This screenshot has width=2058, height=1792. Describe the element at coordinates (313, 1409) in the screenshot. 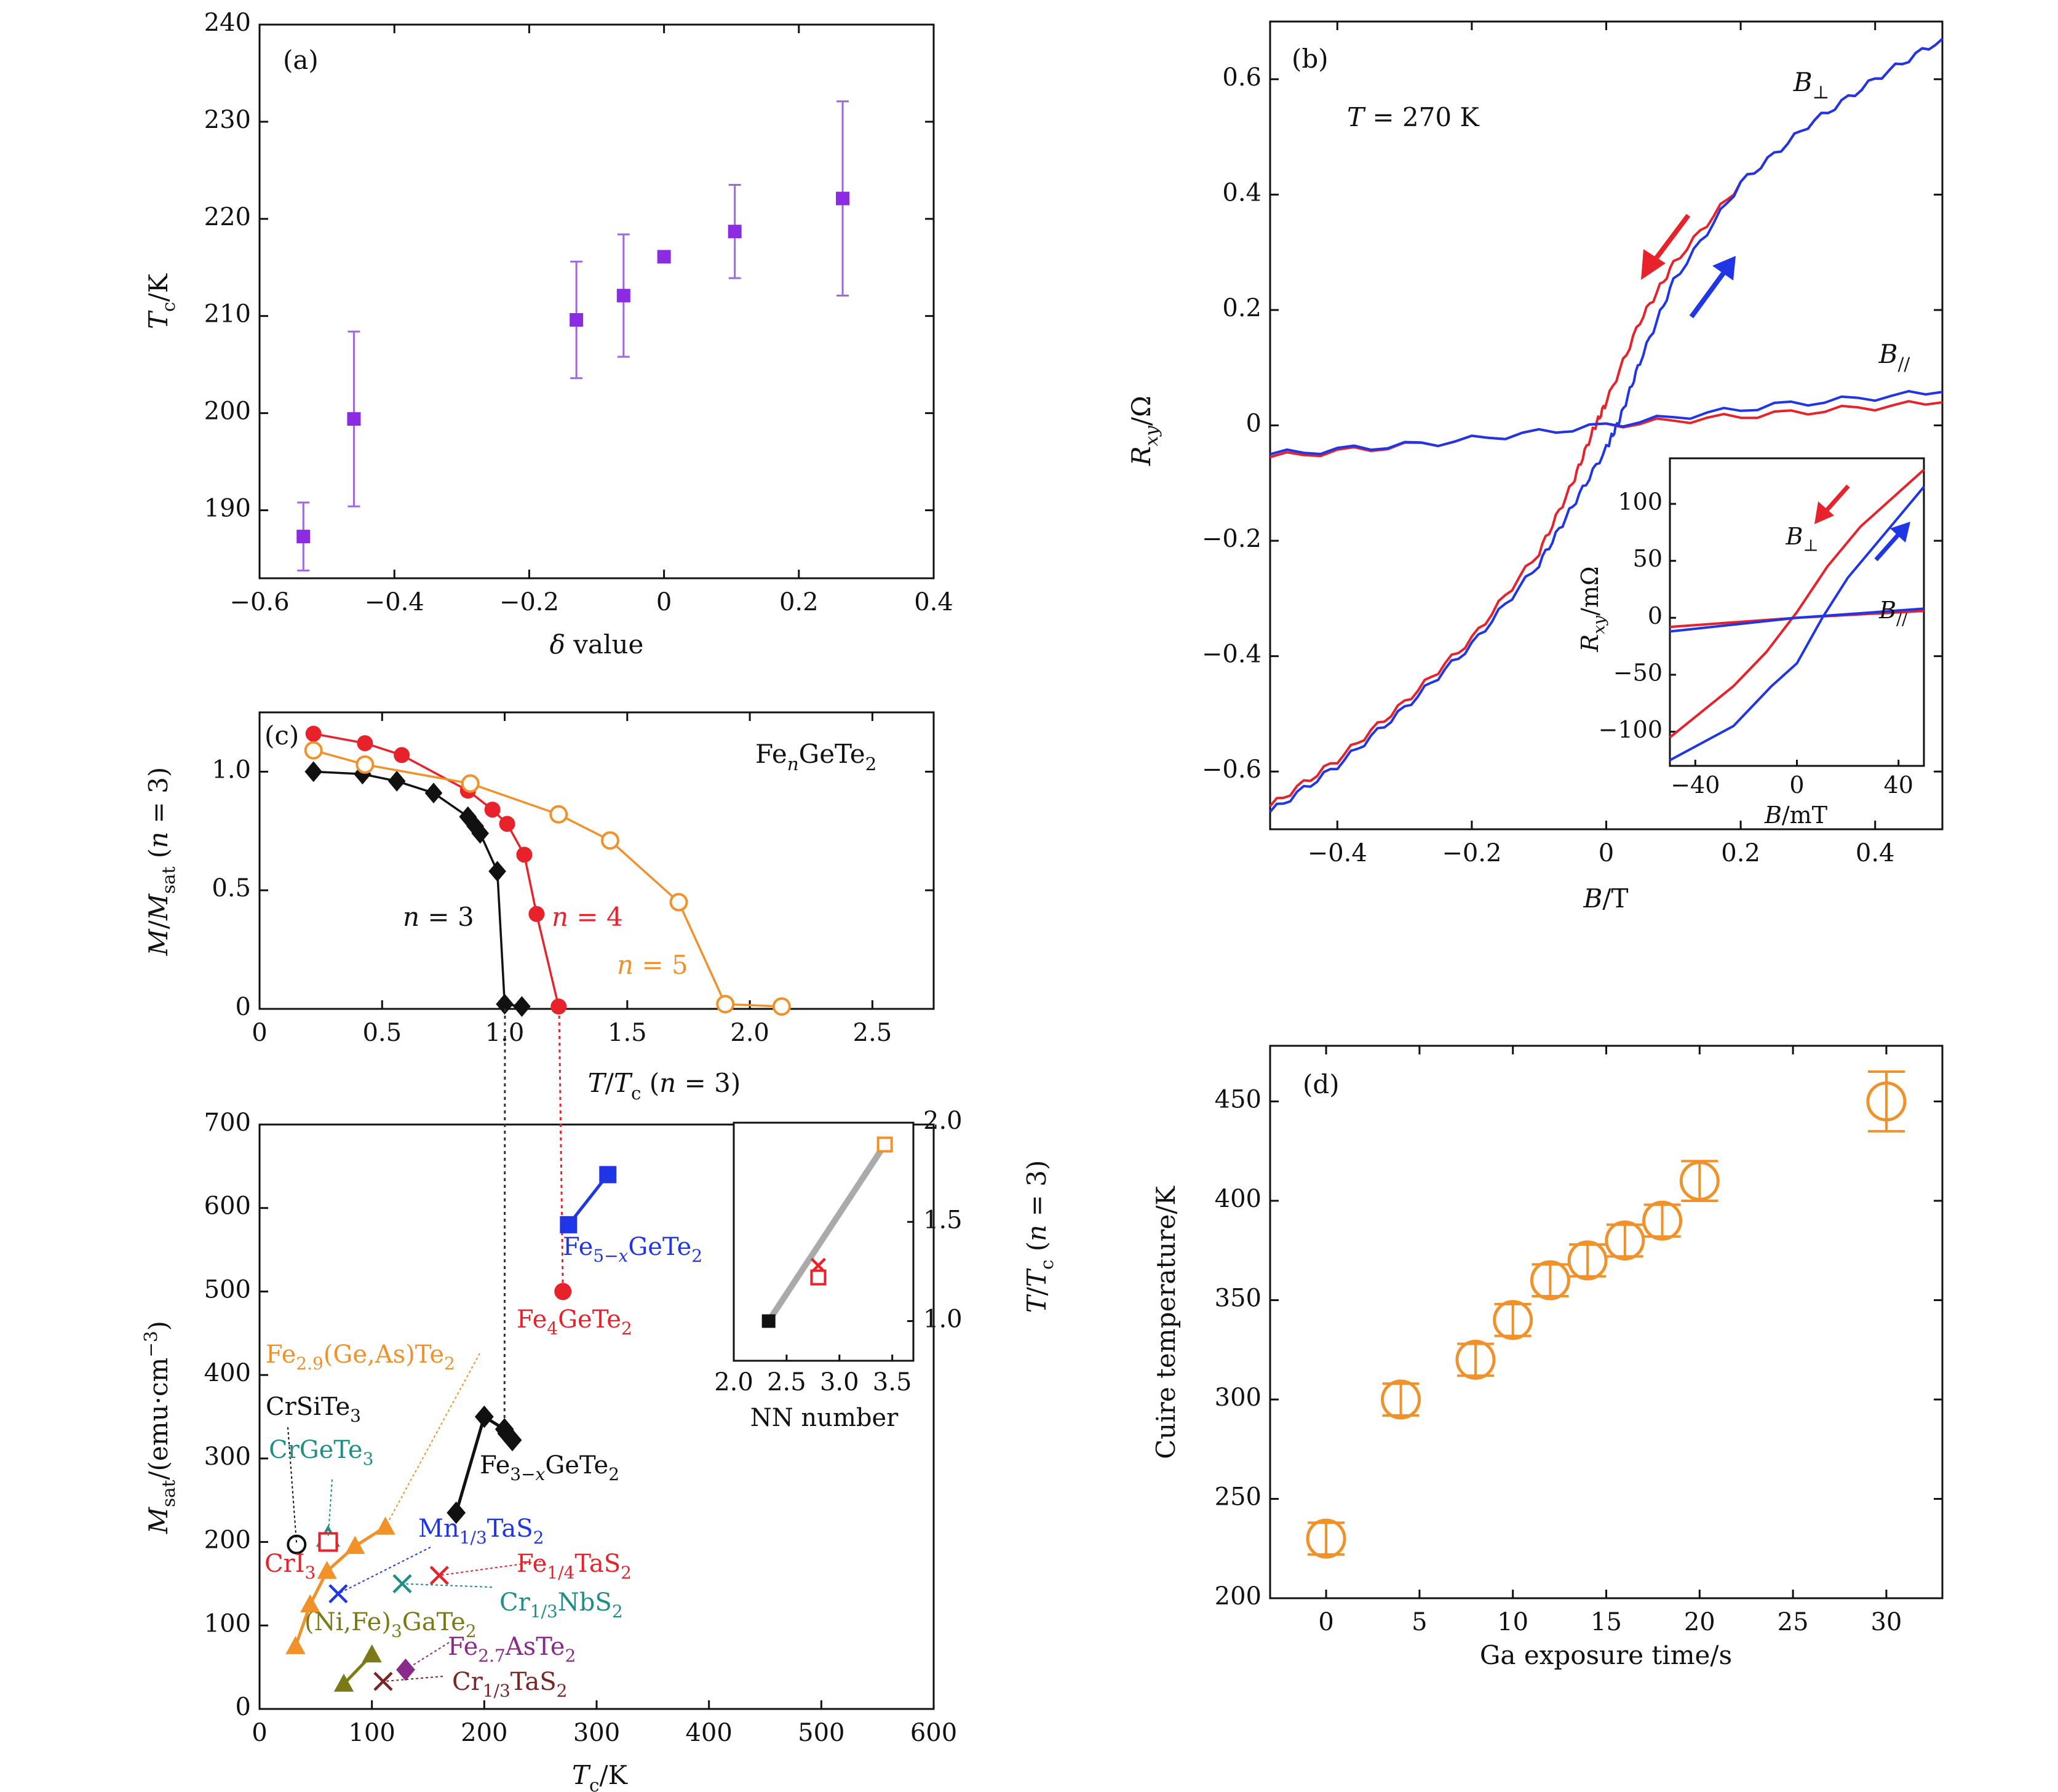

I see `compound-label: CrSiTe3` at that location.